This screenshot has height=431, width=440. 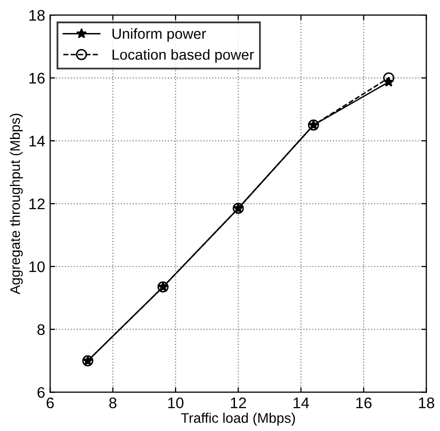 What do you see at coordinates (112, 402) in the screenshot?
I see `x-tick-label: 8` at bounding box center [112, 402].